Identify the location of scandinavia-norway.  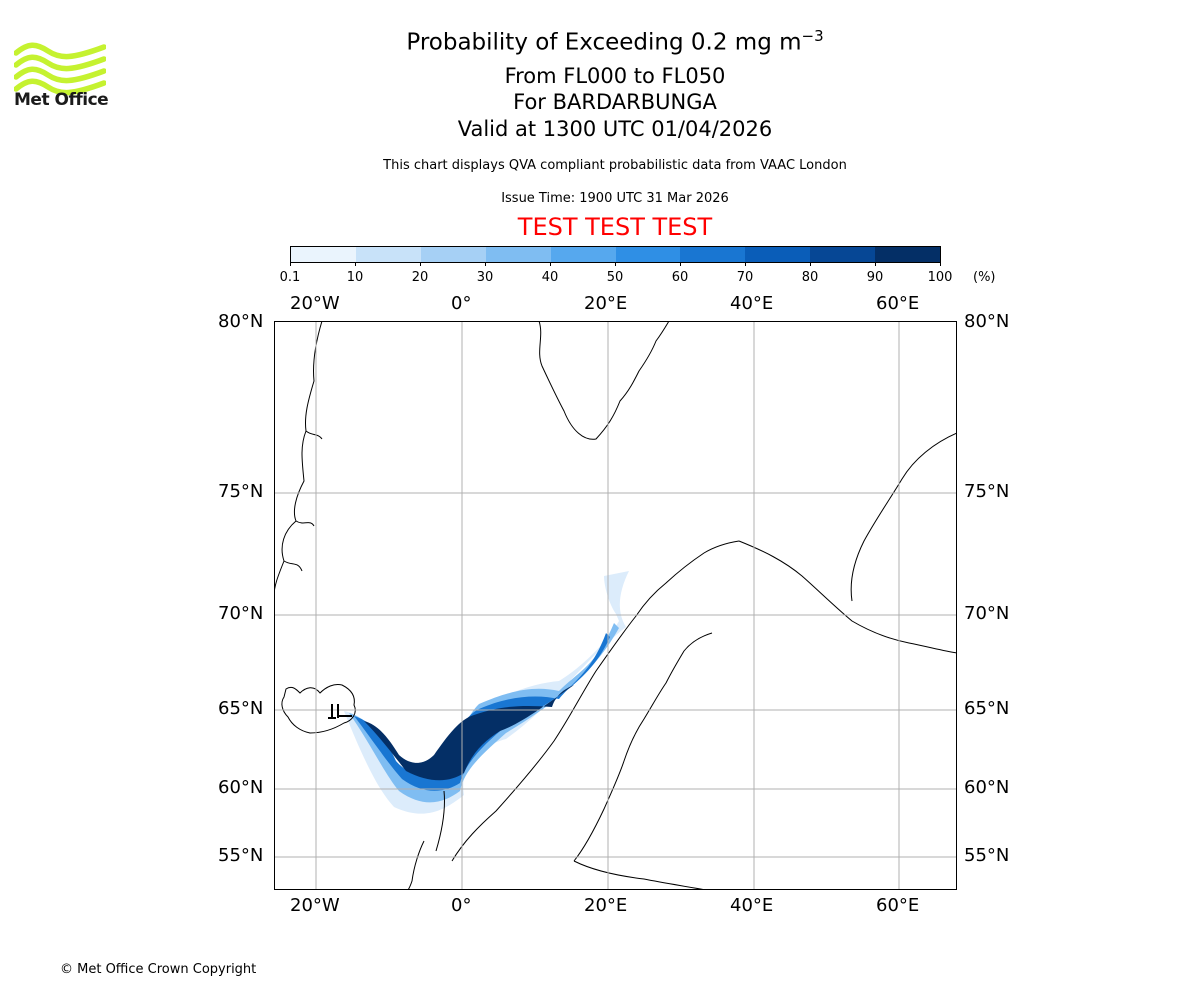
(595, 701).